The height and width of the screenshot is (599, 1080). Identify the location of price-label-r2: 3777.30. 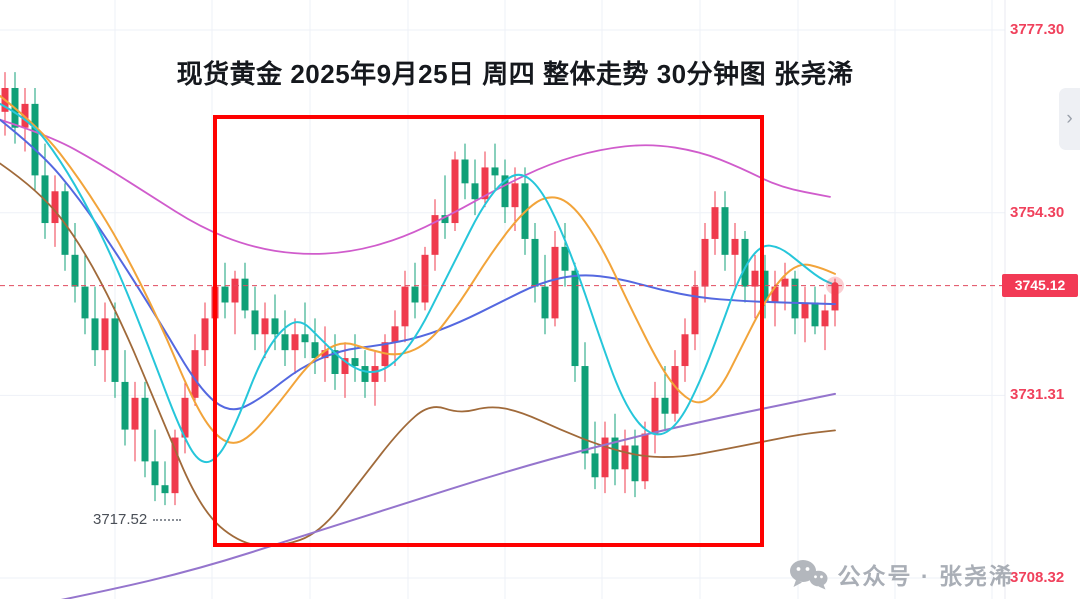
(1037, 29).